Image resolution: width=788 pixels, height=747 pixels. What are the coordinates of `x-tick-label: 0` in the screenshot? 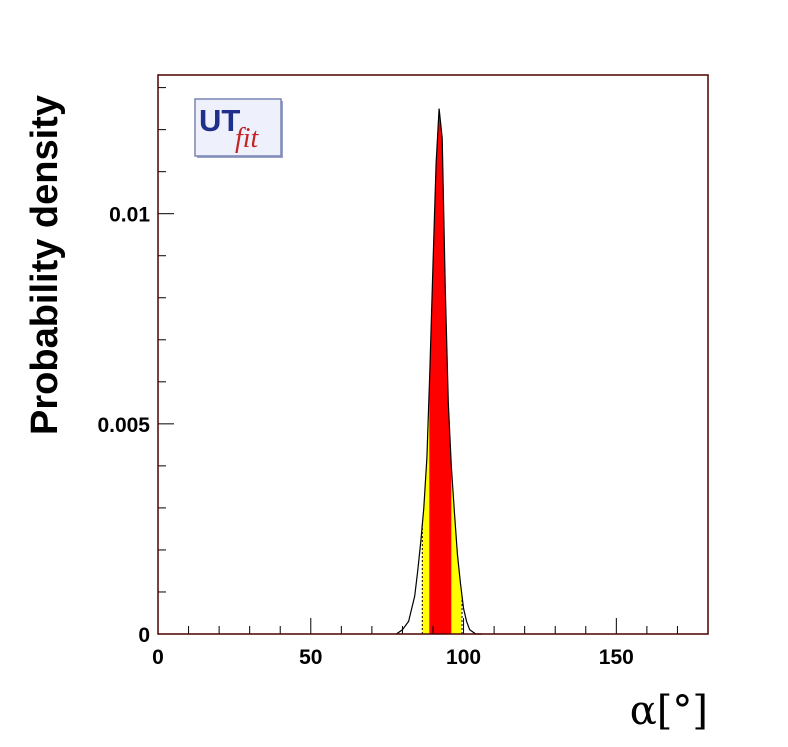 It's located at (158, 657).